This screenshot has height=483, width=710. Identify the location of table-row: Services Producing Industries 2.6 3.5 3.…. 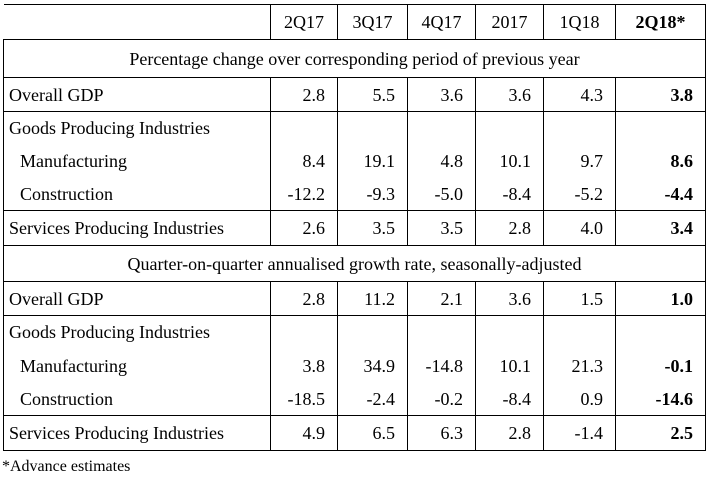
(354, 228).